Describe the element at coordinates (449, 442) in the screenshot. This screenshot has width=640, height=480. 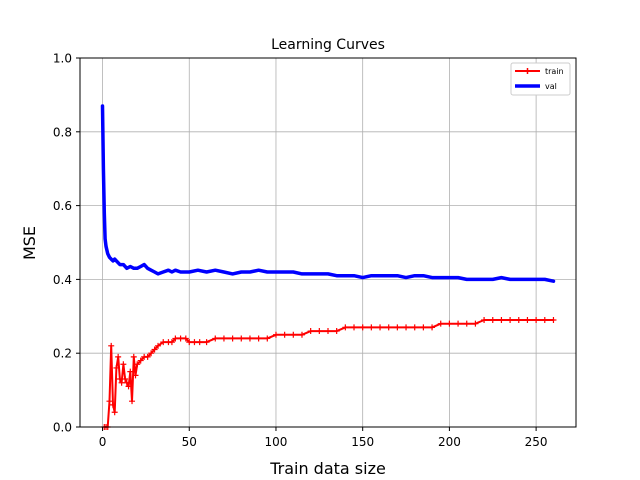
I see `x-tick-label: 200` at that location.